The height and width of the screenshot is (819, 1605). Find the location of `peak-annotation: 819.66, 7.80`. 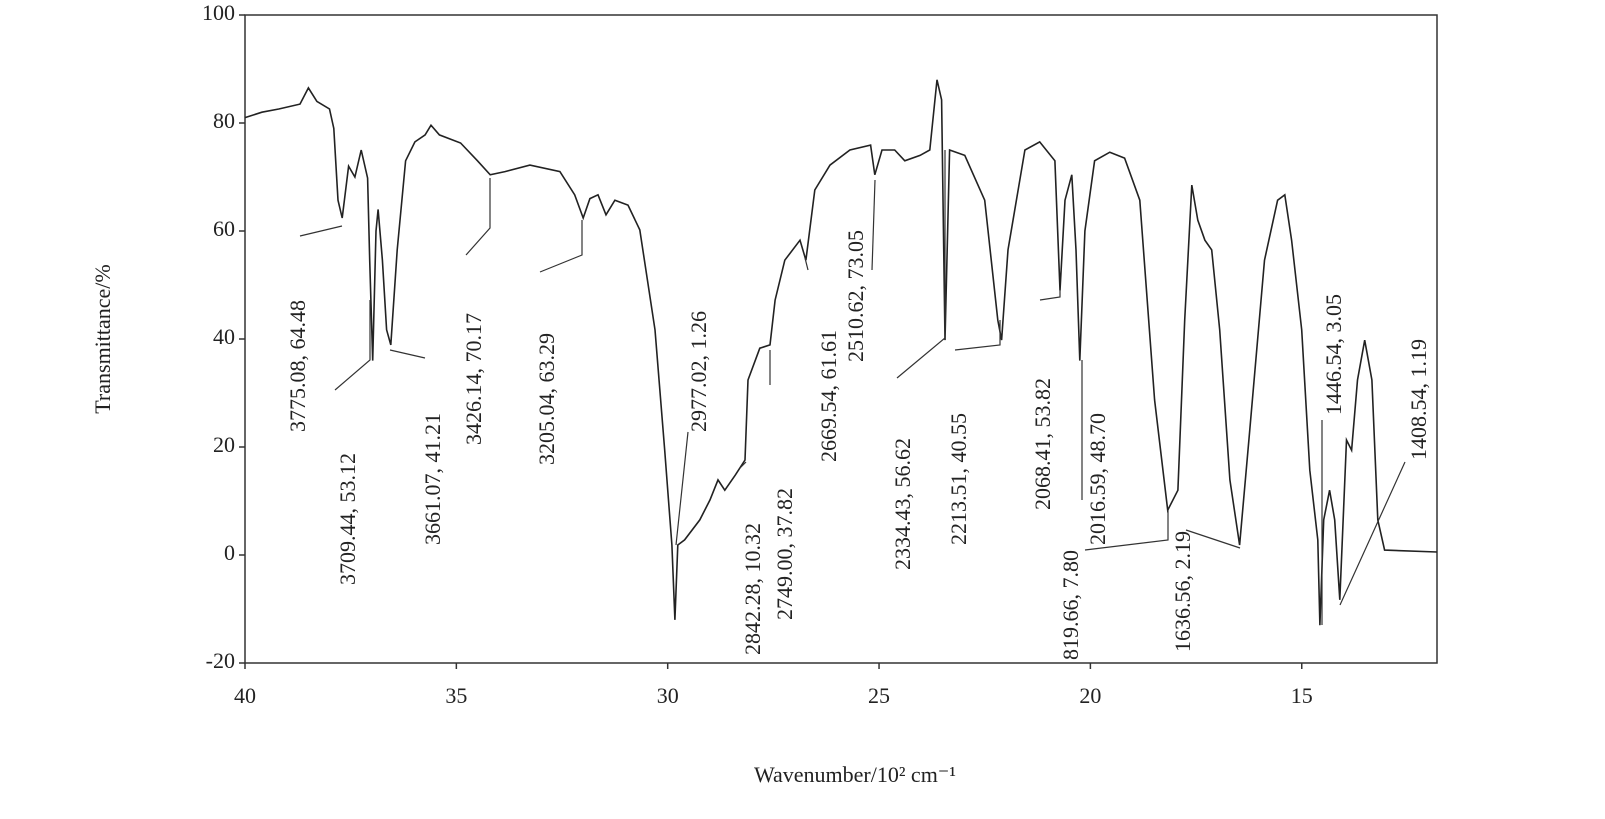

peak-annotation: 819.66, 7.80 is located at coordinates (1070, 605).